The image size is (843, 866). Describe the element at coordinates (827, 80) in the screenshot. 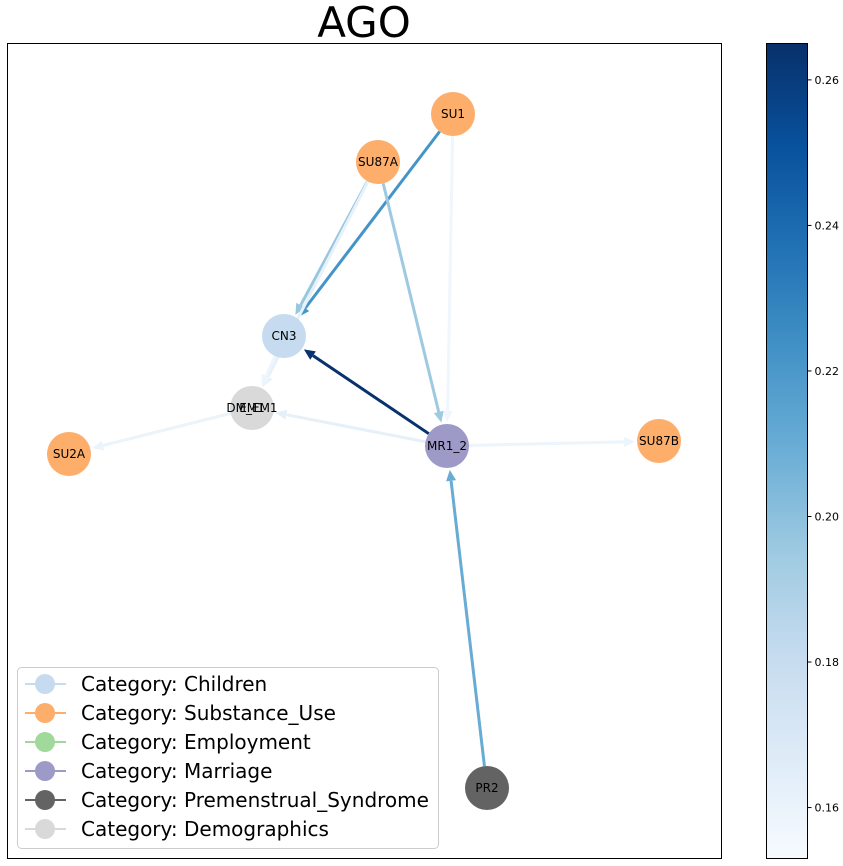

I see `colorbar-tick-label: 0.26` at that location.